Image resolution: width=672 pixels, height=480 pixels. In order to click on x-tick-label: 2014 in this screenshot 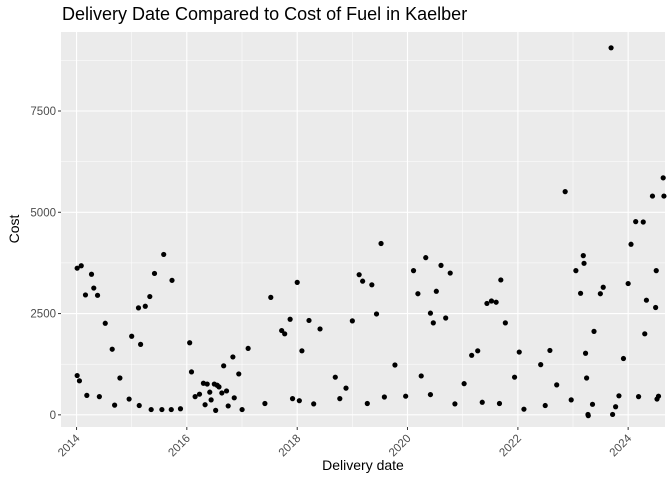, I will do `click(69, 445)`.